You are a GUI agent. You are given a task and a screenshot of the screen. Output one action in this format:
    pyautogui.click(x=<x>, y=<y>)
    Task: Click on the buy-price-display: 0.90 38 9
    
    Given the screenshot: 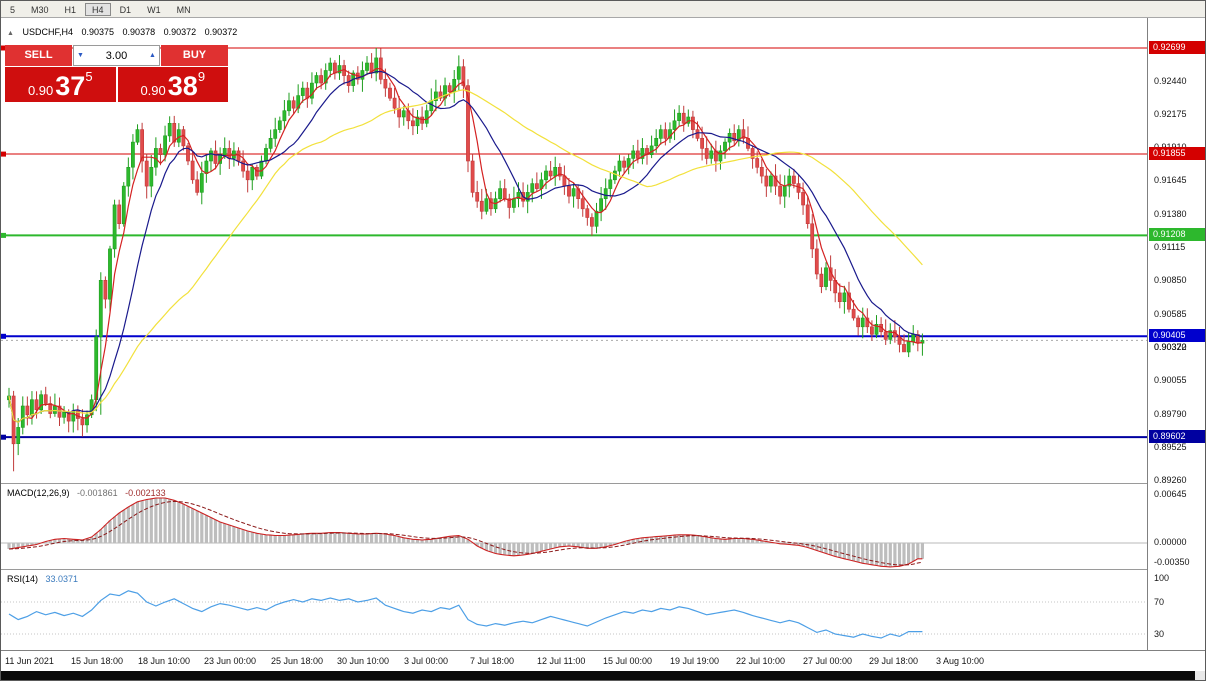 What is the action you would take?
    pyautogui.click(x=172, y=84)
    